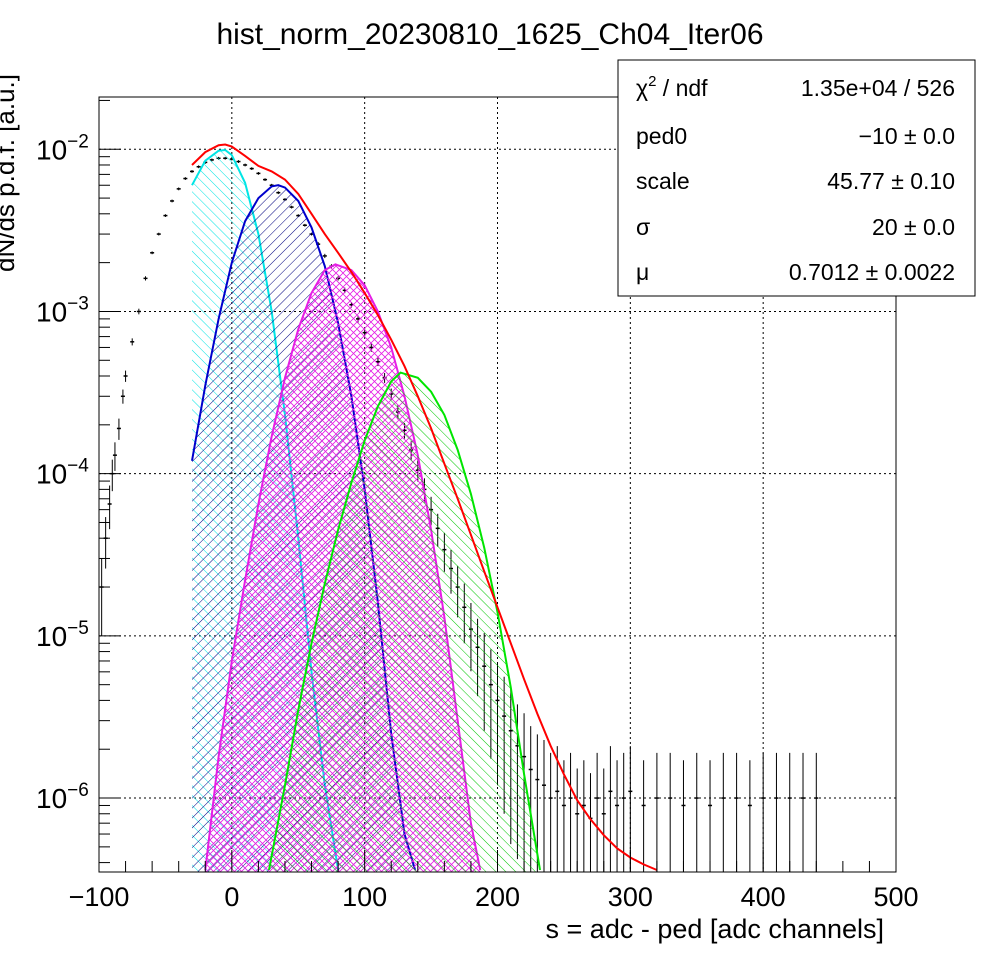 This screenshot has height=977, width=996. What do you see at coordinates (878, 88) in the screenshot?
I see `stats-row-value: 1.35e+04 / 526` at bounding box center [878, 88].